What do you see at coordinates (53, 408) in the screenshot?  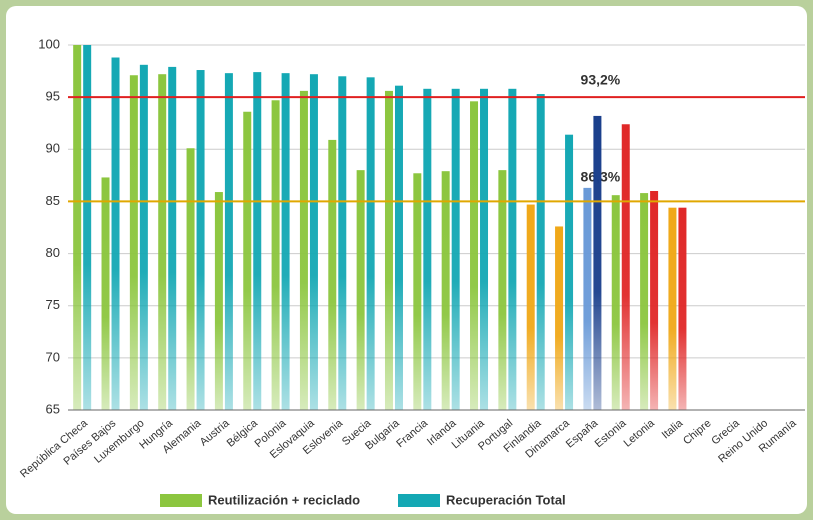 I see `y-tick-label: 65` at bounding box center [53, 408].